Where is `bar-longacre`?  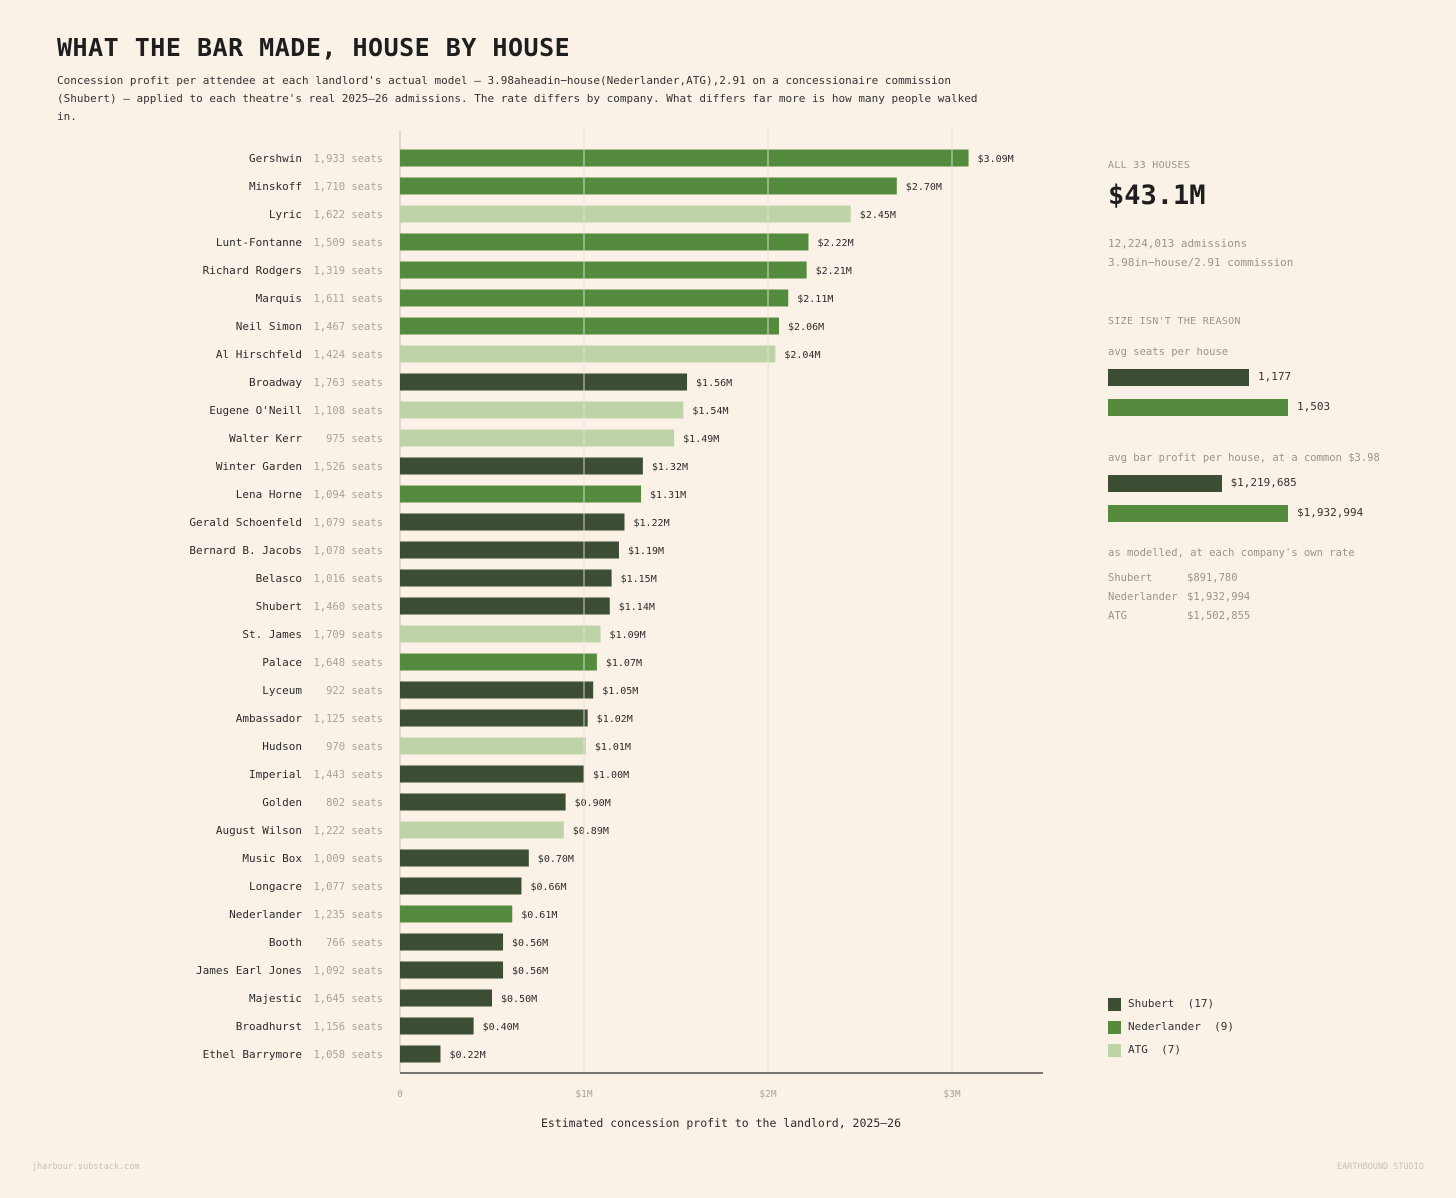
bar-longacre is located at coordinates (461, 886).